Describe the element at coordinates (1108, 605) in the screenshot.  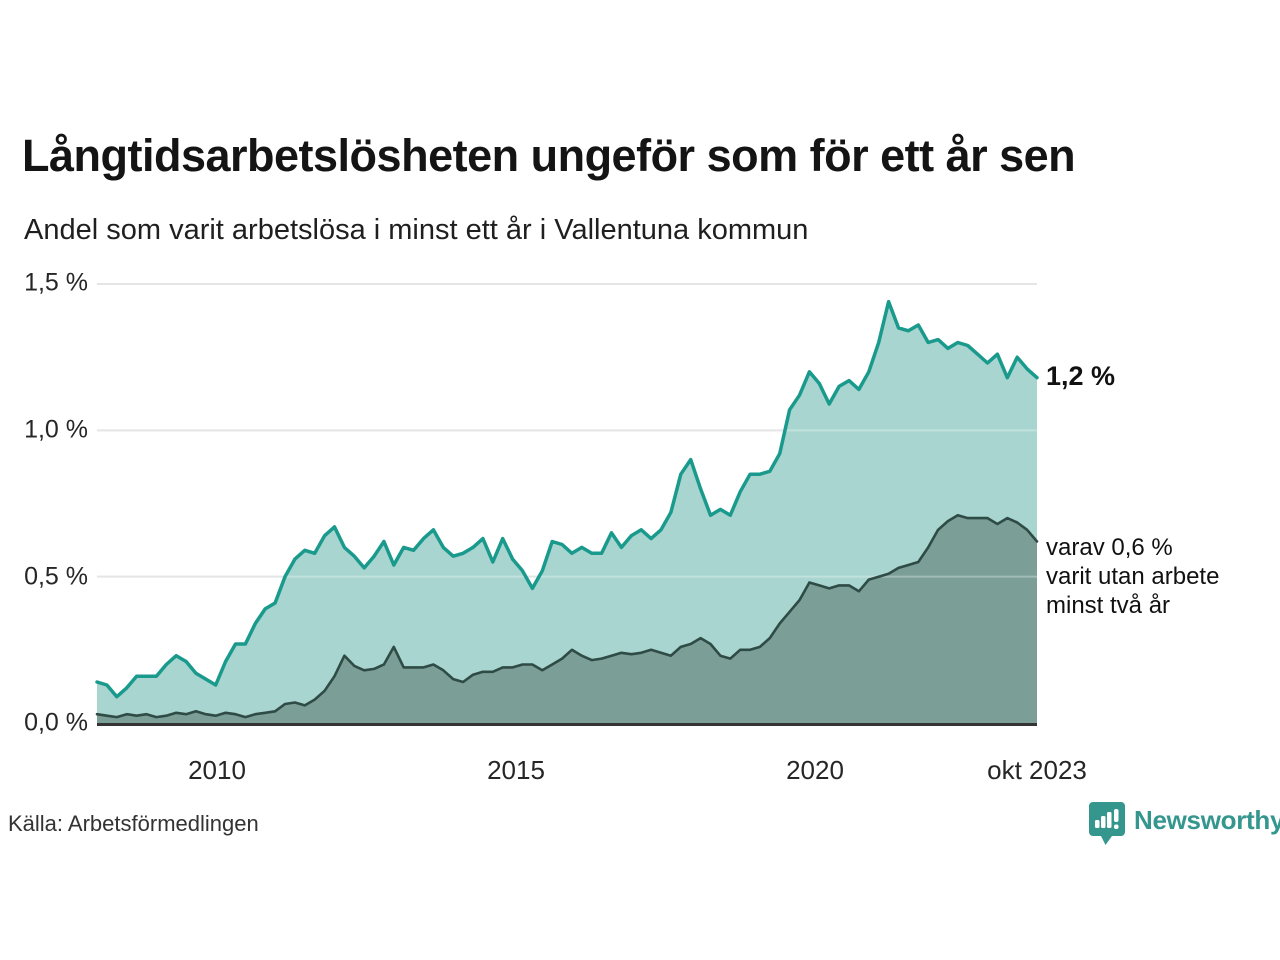
I see `secondary-annotation-line-3: minst två år` at that location.